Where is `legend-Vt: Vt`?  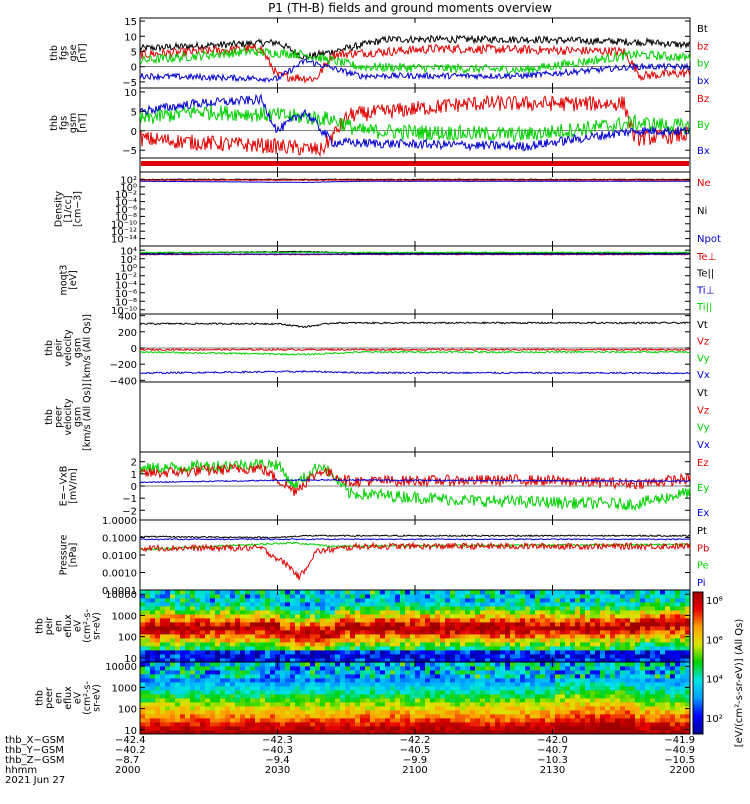 legend-Vt: Vt is located at coordinates (702, 325).